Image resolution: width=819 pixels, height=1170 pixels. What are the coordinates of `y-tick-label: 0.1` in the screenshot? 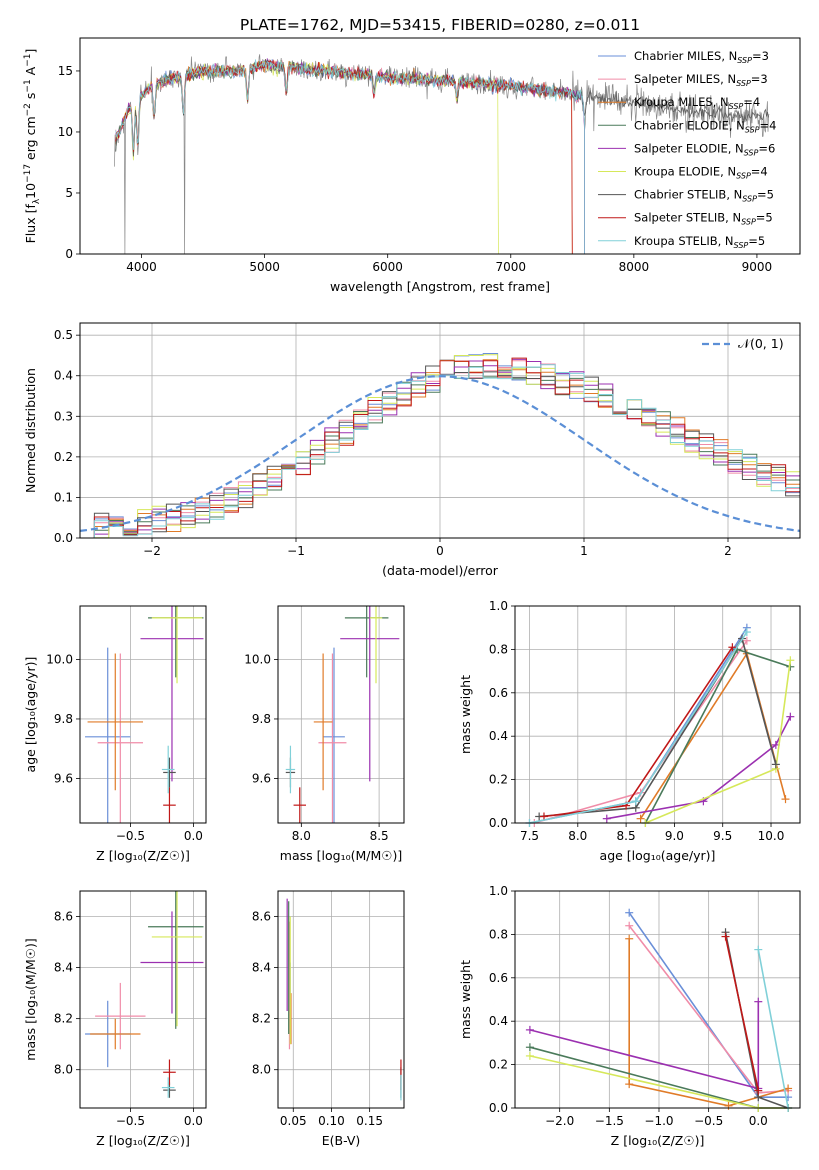 It's located at (63, 497).